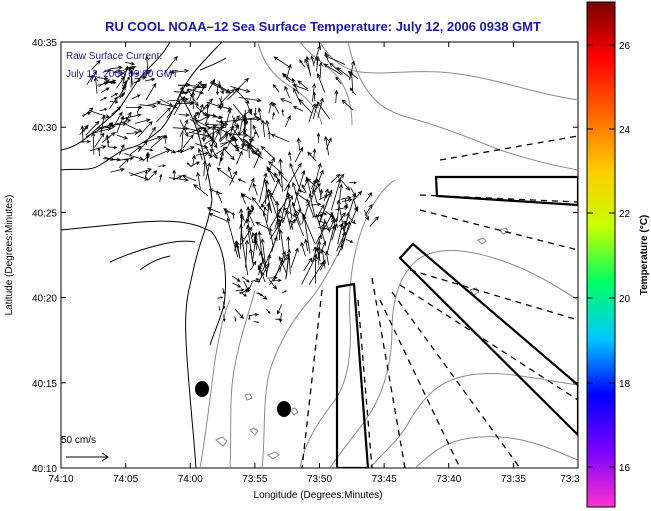 Image resolution: width=651 pixels, height=511 pixels. Describe the element at coordinates (44, 213) in the screenshot. I see `y-tick-label: 40:25` at that location.